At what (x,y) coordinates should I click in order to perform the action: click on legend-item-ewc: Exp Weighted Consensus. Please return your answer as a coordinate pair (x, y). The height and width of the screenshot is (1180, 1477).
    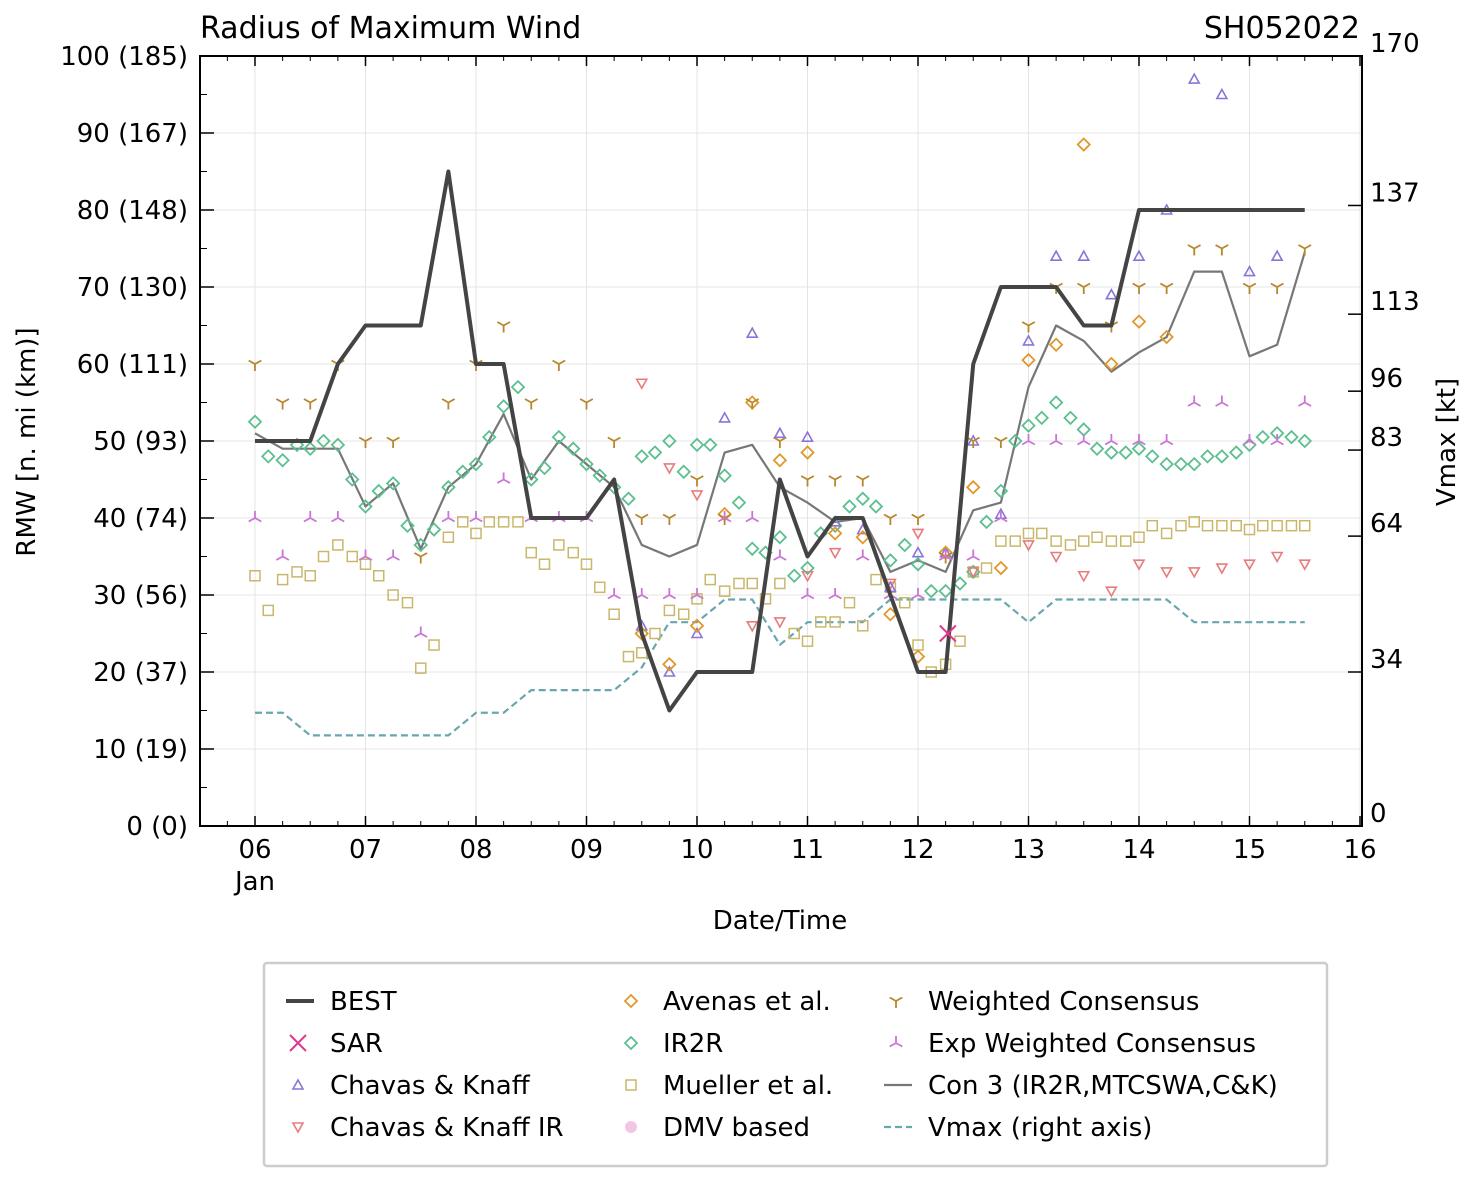
    Looking at the image, I should click on (1072, 1044).